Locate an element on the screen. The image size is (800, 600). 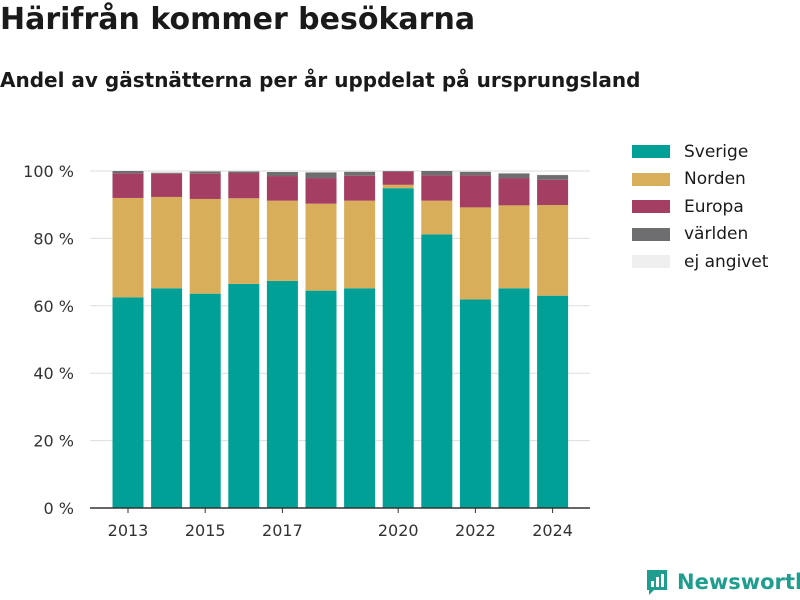
legend-item: ej angivet is located at coordinates (700, 262).